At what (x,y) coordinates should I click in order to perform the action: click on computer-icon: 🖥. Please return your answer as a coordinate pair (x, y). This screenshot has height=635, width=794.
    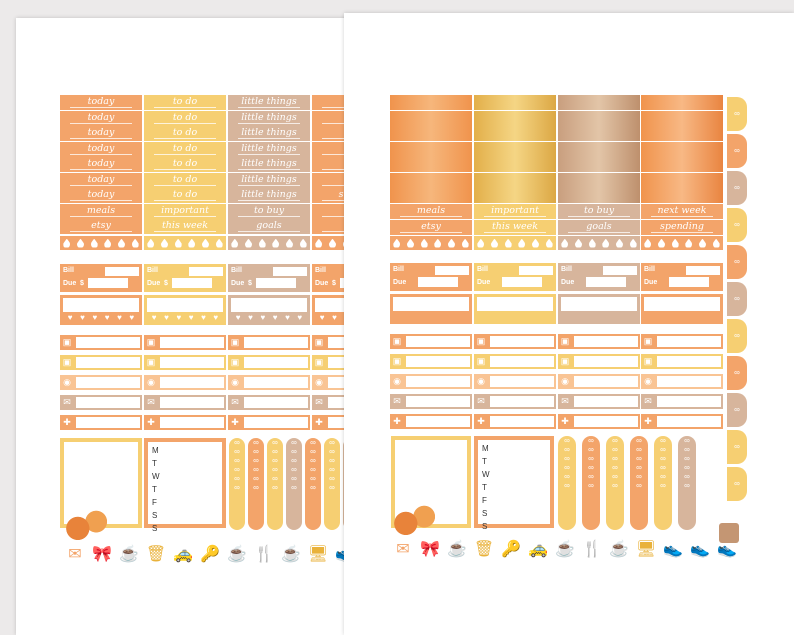
    Looking at the image, I should click on (318, 554).